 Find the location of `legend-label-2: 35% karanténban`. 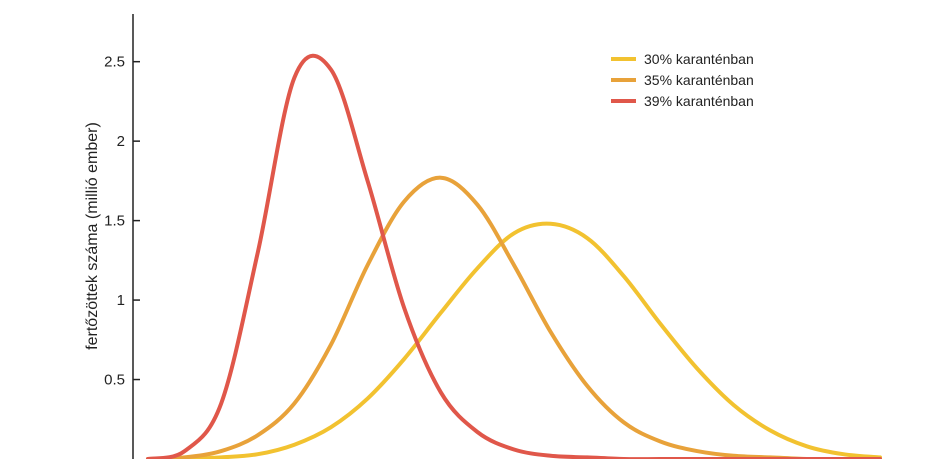

legend-label-2: 35% karanténban is located at coordinates (699, 80).